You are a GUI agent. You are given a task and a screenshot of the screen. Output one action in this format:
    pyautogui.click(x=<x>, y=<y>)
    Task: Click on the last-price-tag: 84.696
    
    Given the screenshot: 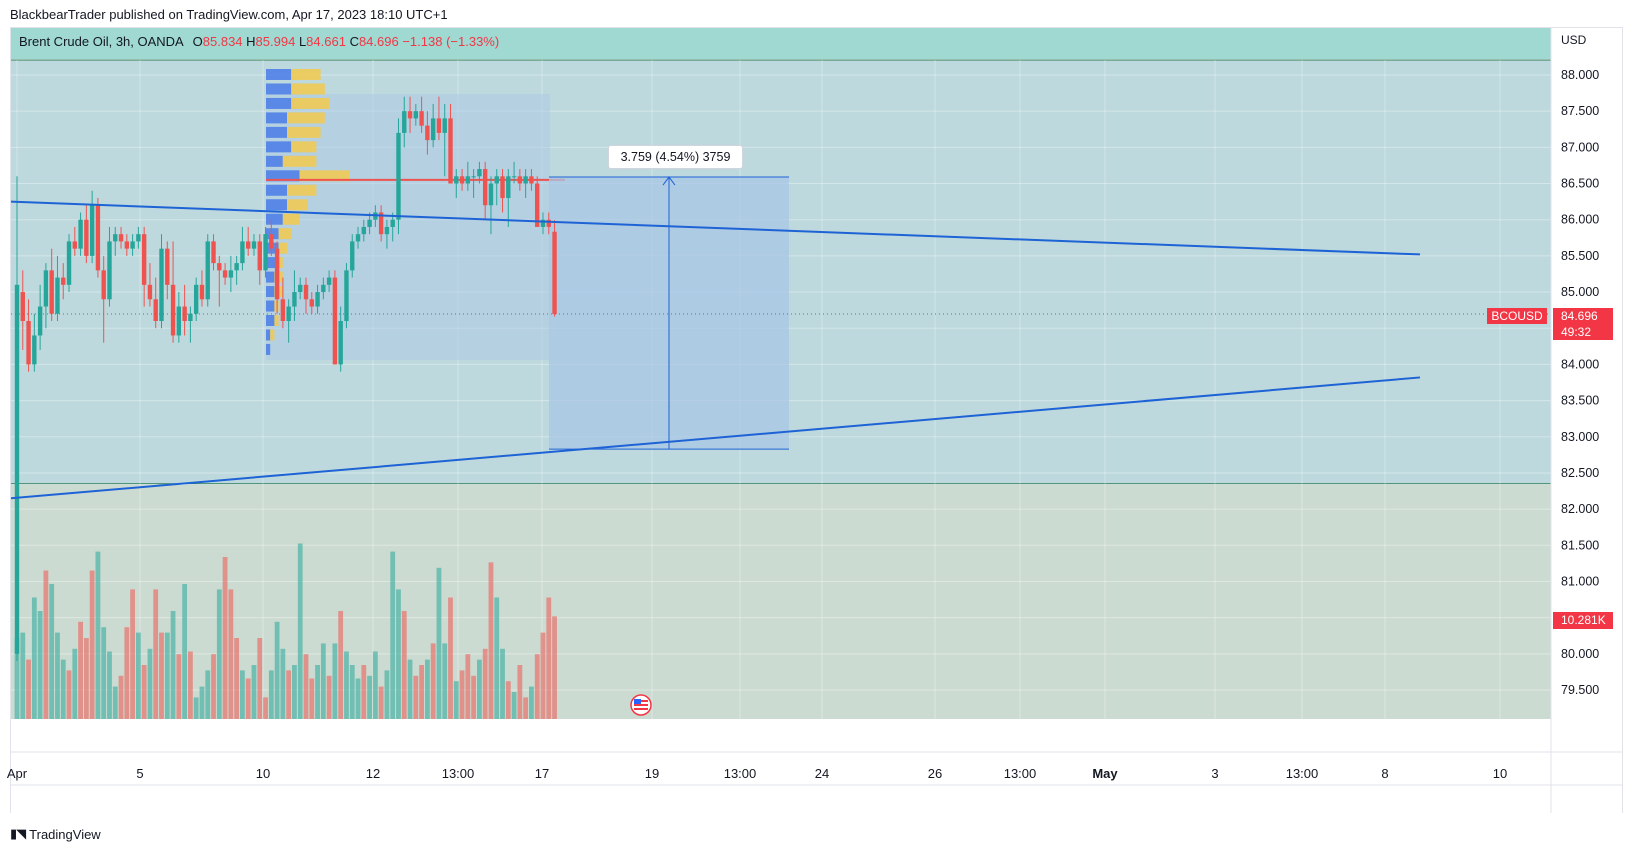 What is the action you would take?
    pyautogui.click(x=1583, y=316)
    